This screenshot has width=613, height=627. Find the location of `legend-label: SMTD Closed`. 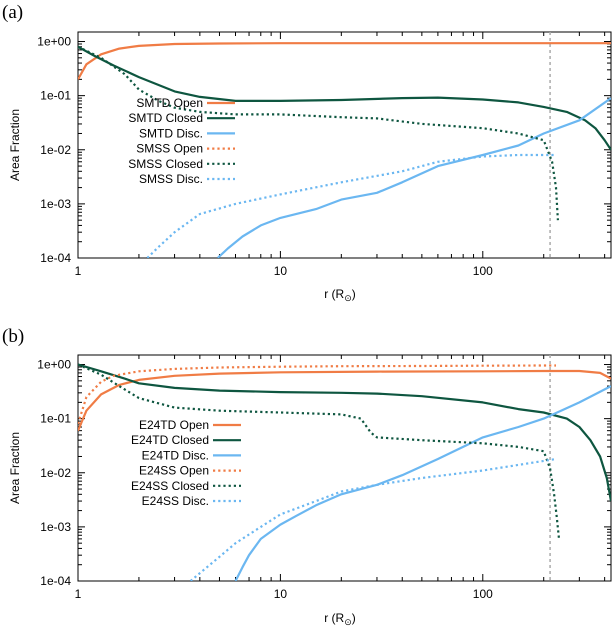

legend-label: SMTD Closed is located at coordinates (165, 118).